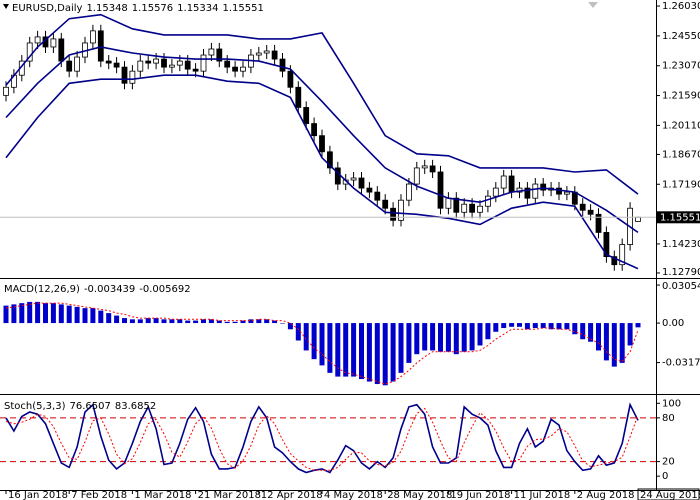 This screenshot has width=700, height=500. I want to click on y-tick-label: 1.14230, so click(681, 244).